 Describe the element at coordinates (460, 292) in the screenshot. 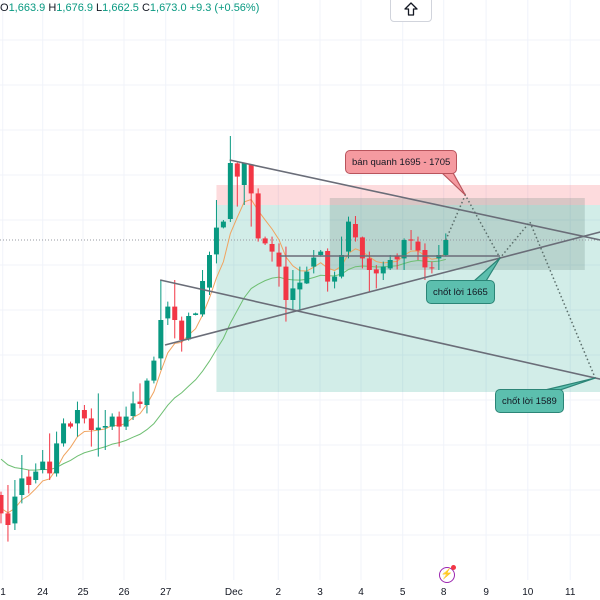

I see `callout-take-profit-1665: chốt lời 1665` at that location.